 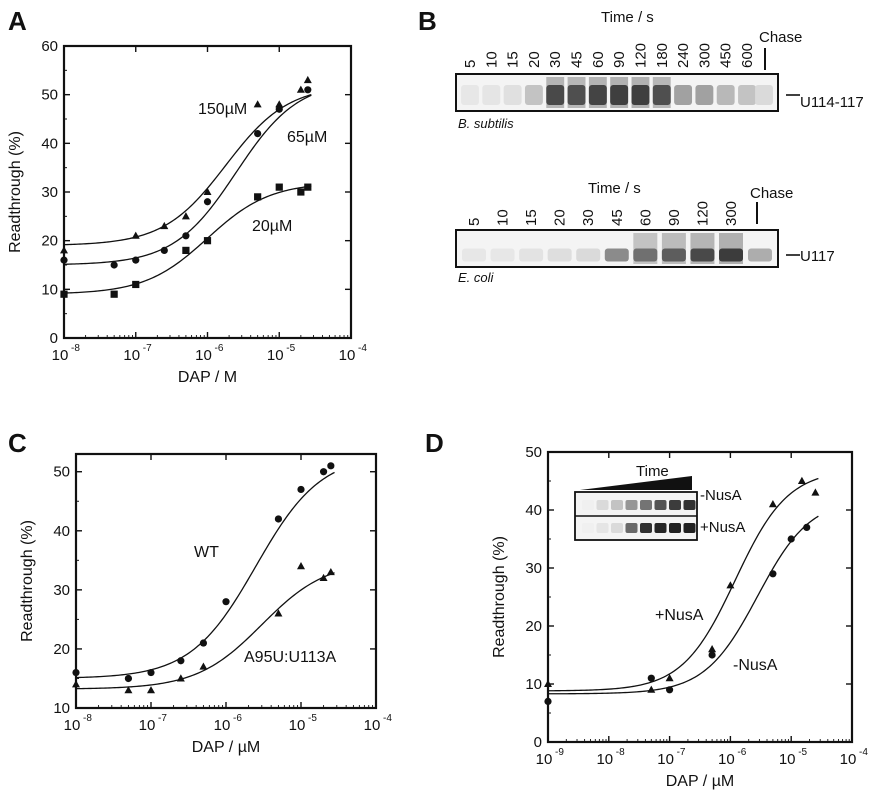 What do you see at coordinates (636, 516) in the screenshot?
I see `inset-gel-frame` at bounding box center [636, 516].